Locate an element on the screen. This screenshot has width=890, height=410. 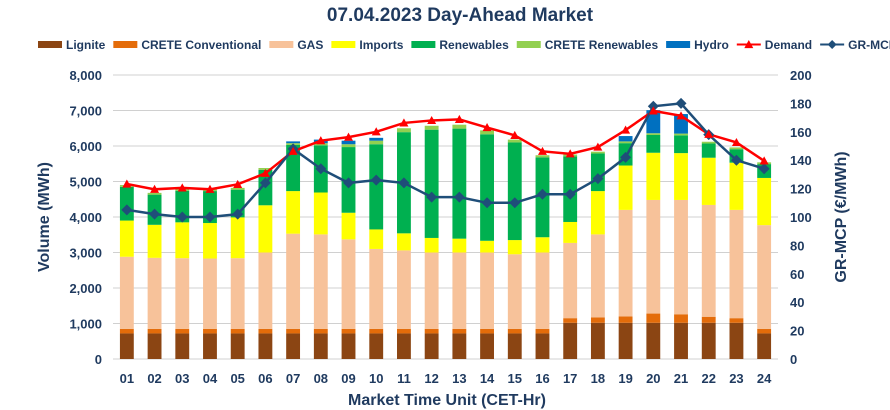
x-tick-label: 23 is located at coordinates (736, 378).